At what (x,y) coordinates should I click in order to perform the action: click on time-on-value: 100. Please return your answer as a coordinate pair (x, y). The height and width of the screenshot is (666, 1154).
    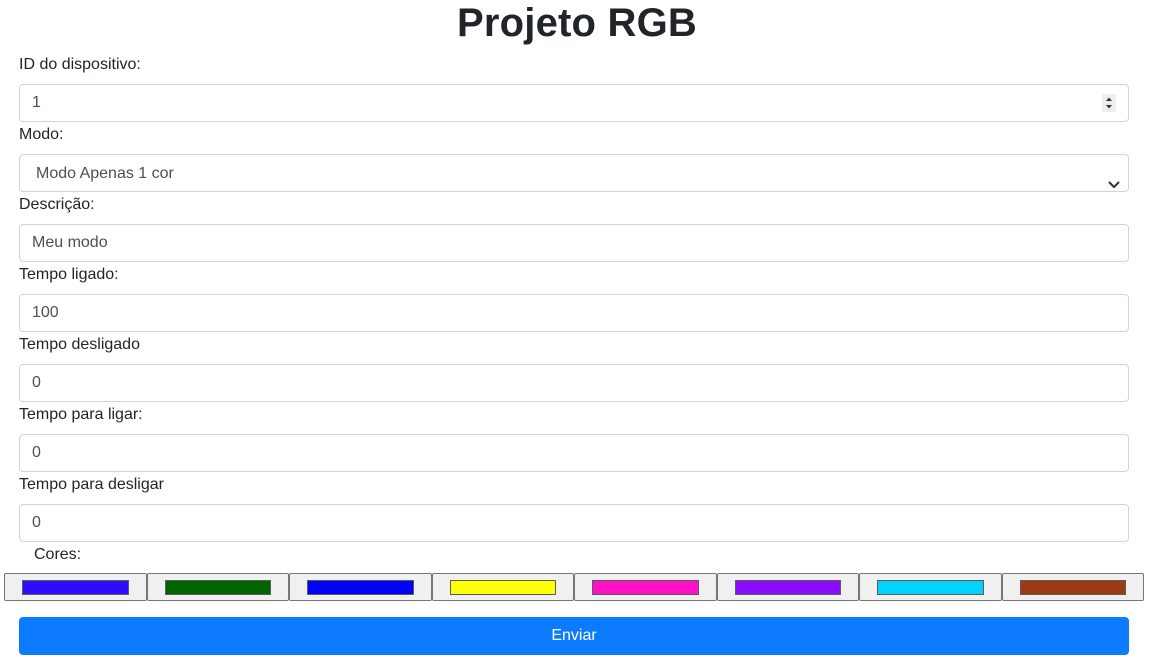
    Looking at the image, I should click on (45, 312).